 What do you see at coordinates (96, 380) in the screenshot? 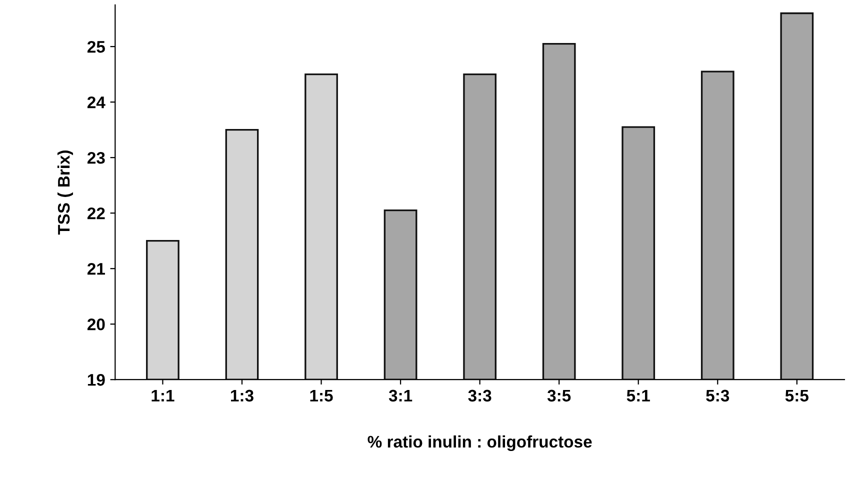
I see `y-tick-label: 19` at bounding box center [96, 380].